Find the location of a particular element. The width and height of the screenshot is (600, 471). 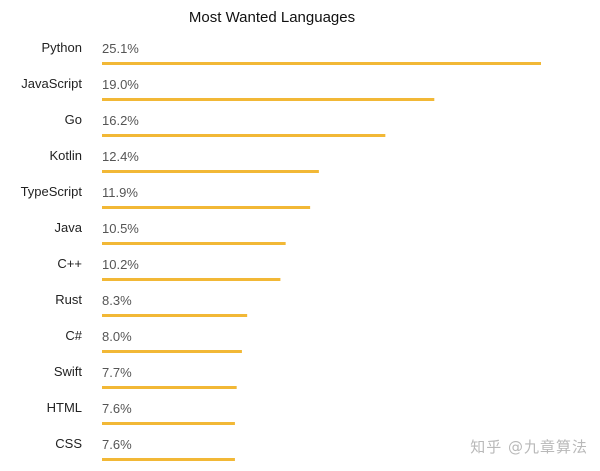

value-label: 10.5% is located at coordinates (120, 228).